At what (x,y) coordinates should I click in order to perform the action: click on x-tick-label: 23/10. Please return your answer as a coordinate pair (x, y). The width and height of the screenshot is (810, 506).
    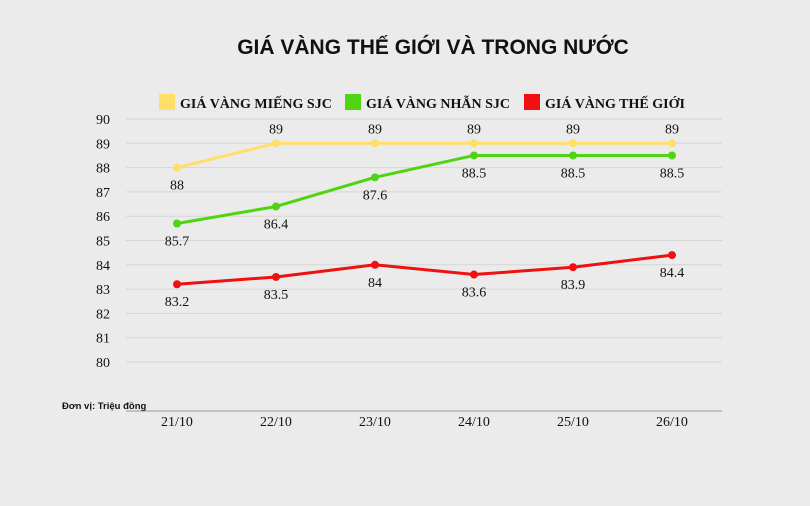
    Looking at the image, I should click on (375, 422).